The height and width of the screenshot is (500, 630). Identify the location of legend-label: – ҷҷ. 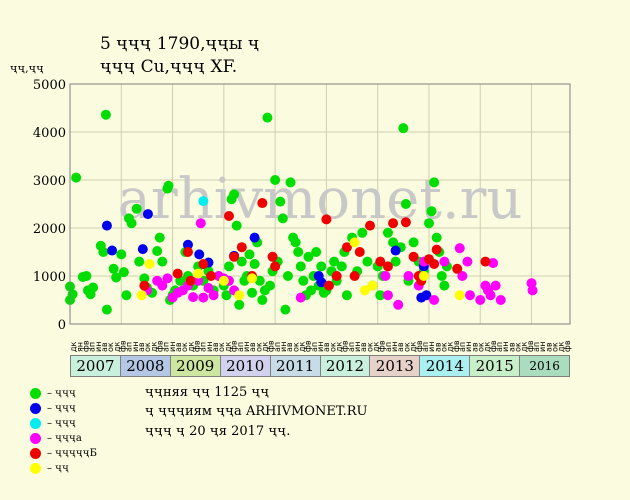
(58, 468).